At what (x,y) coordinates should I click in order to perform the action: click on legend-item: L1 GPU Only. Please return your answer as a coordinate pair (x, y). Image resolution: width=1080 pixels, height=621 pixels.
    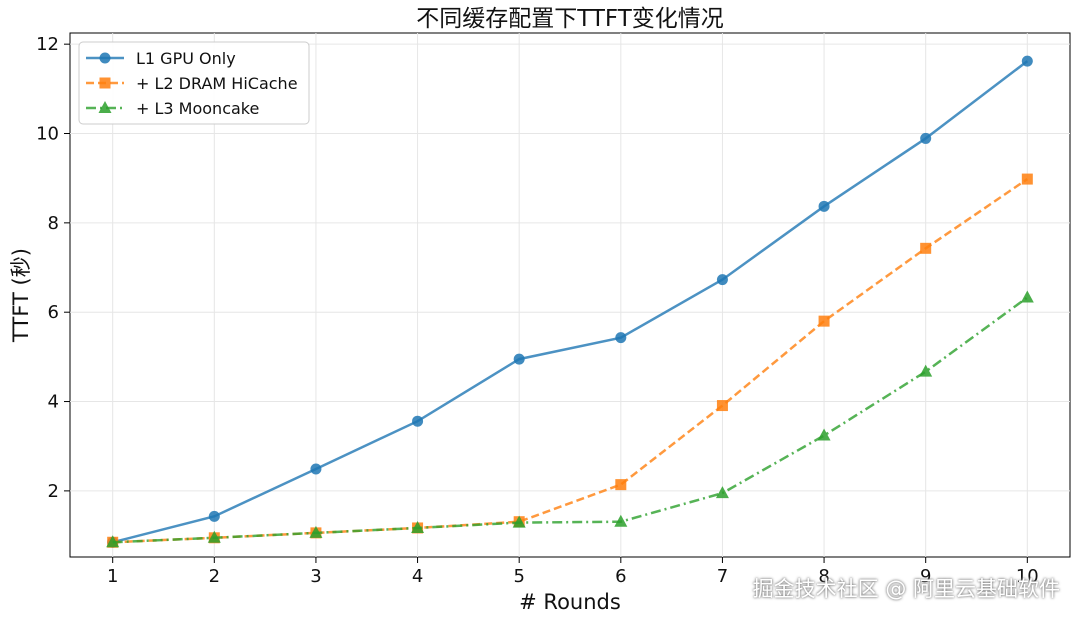
    Looking at the image, I should click on (161, 58).